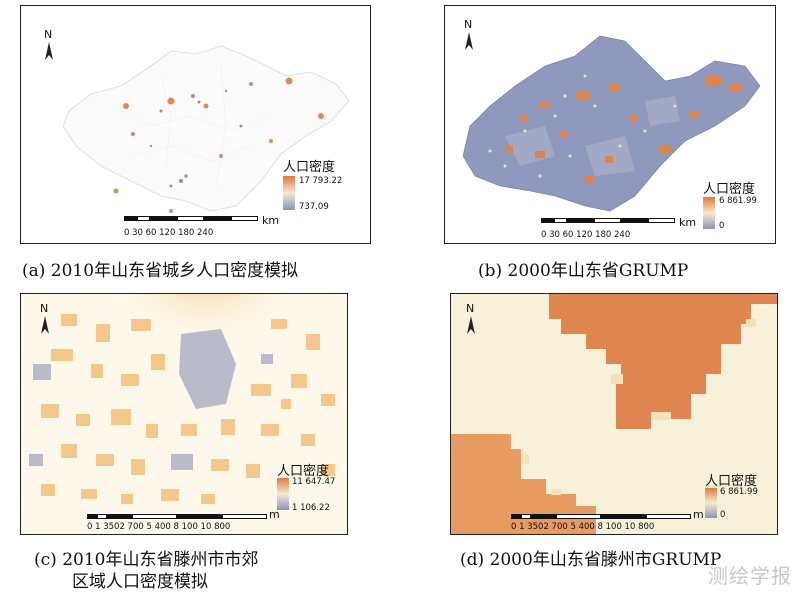 Image resolution: width=800 pixels, height=592 pixels. Describe the element at coordinates (146, 560) in the screenshot. I see `caption-c-line1: (c) 2010年山东省滕州市市郊` at that location.